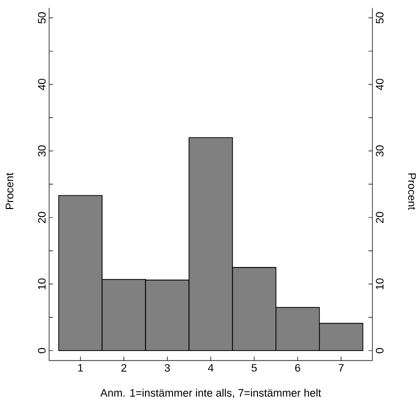 The height and width of the screenshot is (411, 419). I want to click on y2-tick-label: 30, so click(380, 151).